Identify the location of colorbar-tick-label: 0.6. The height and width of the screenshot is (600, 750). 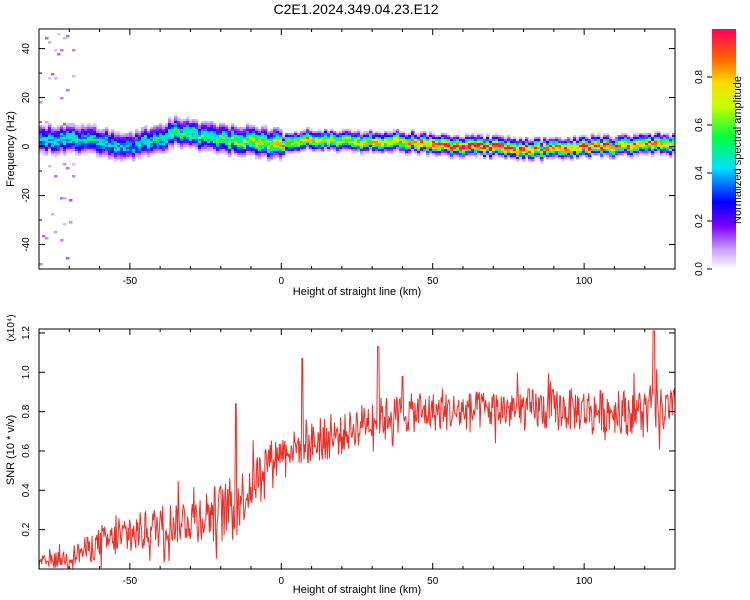
(699, 125).